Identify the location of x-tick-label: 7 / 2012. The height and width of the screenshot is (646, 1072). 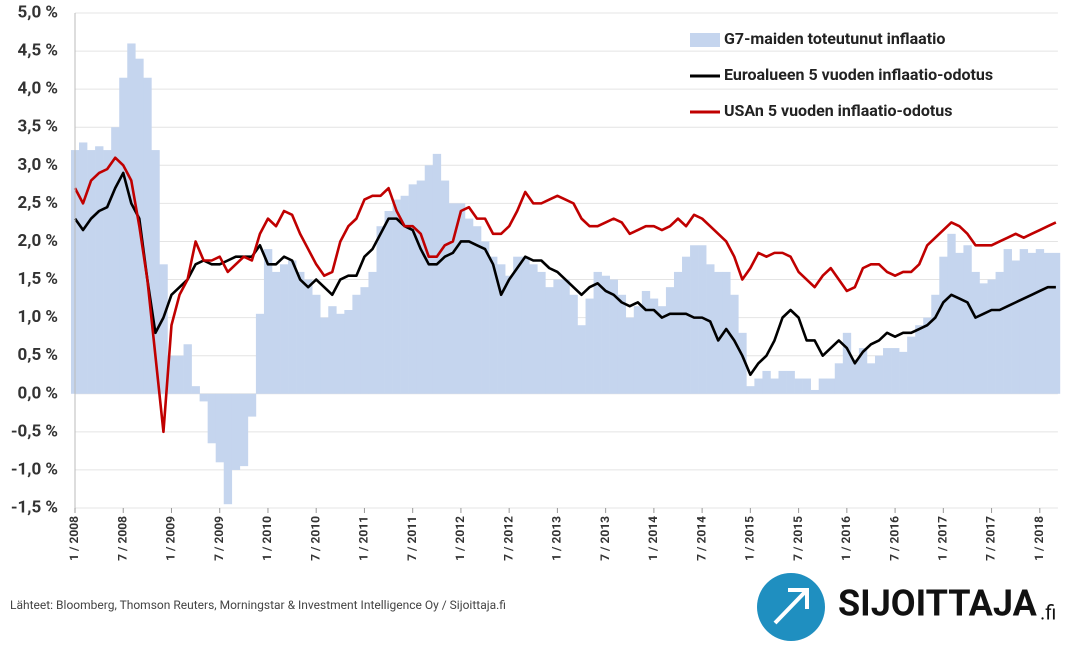
(508, 538).